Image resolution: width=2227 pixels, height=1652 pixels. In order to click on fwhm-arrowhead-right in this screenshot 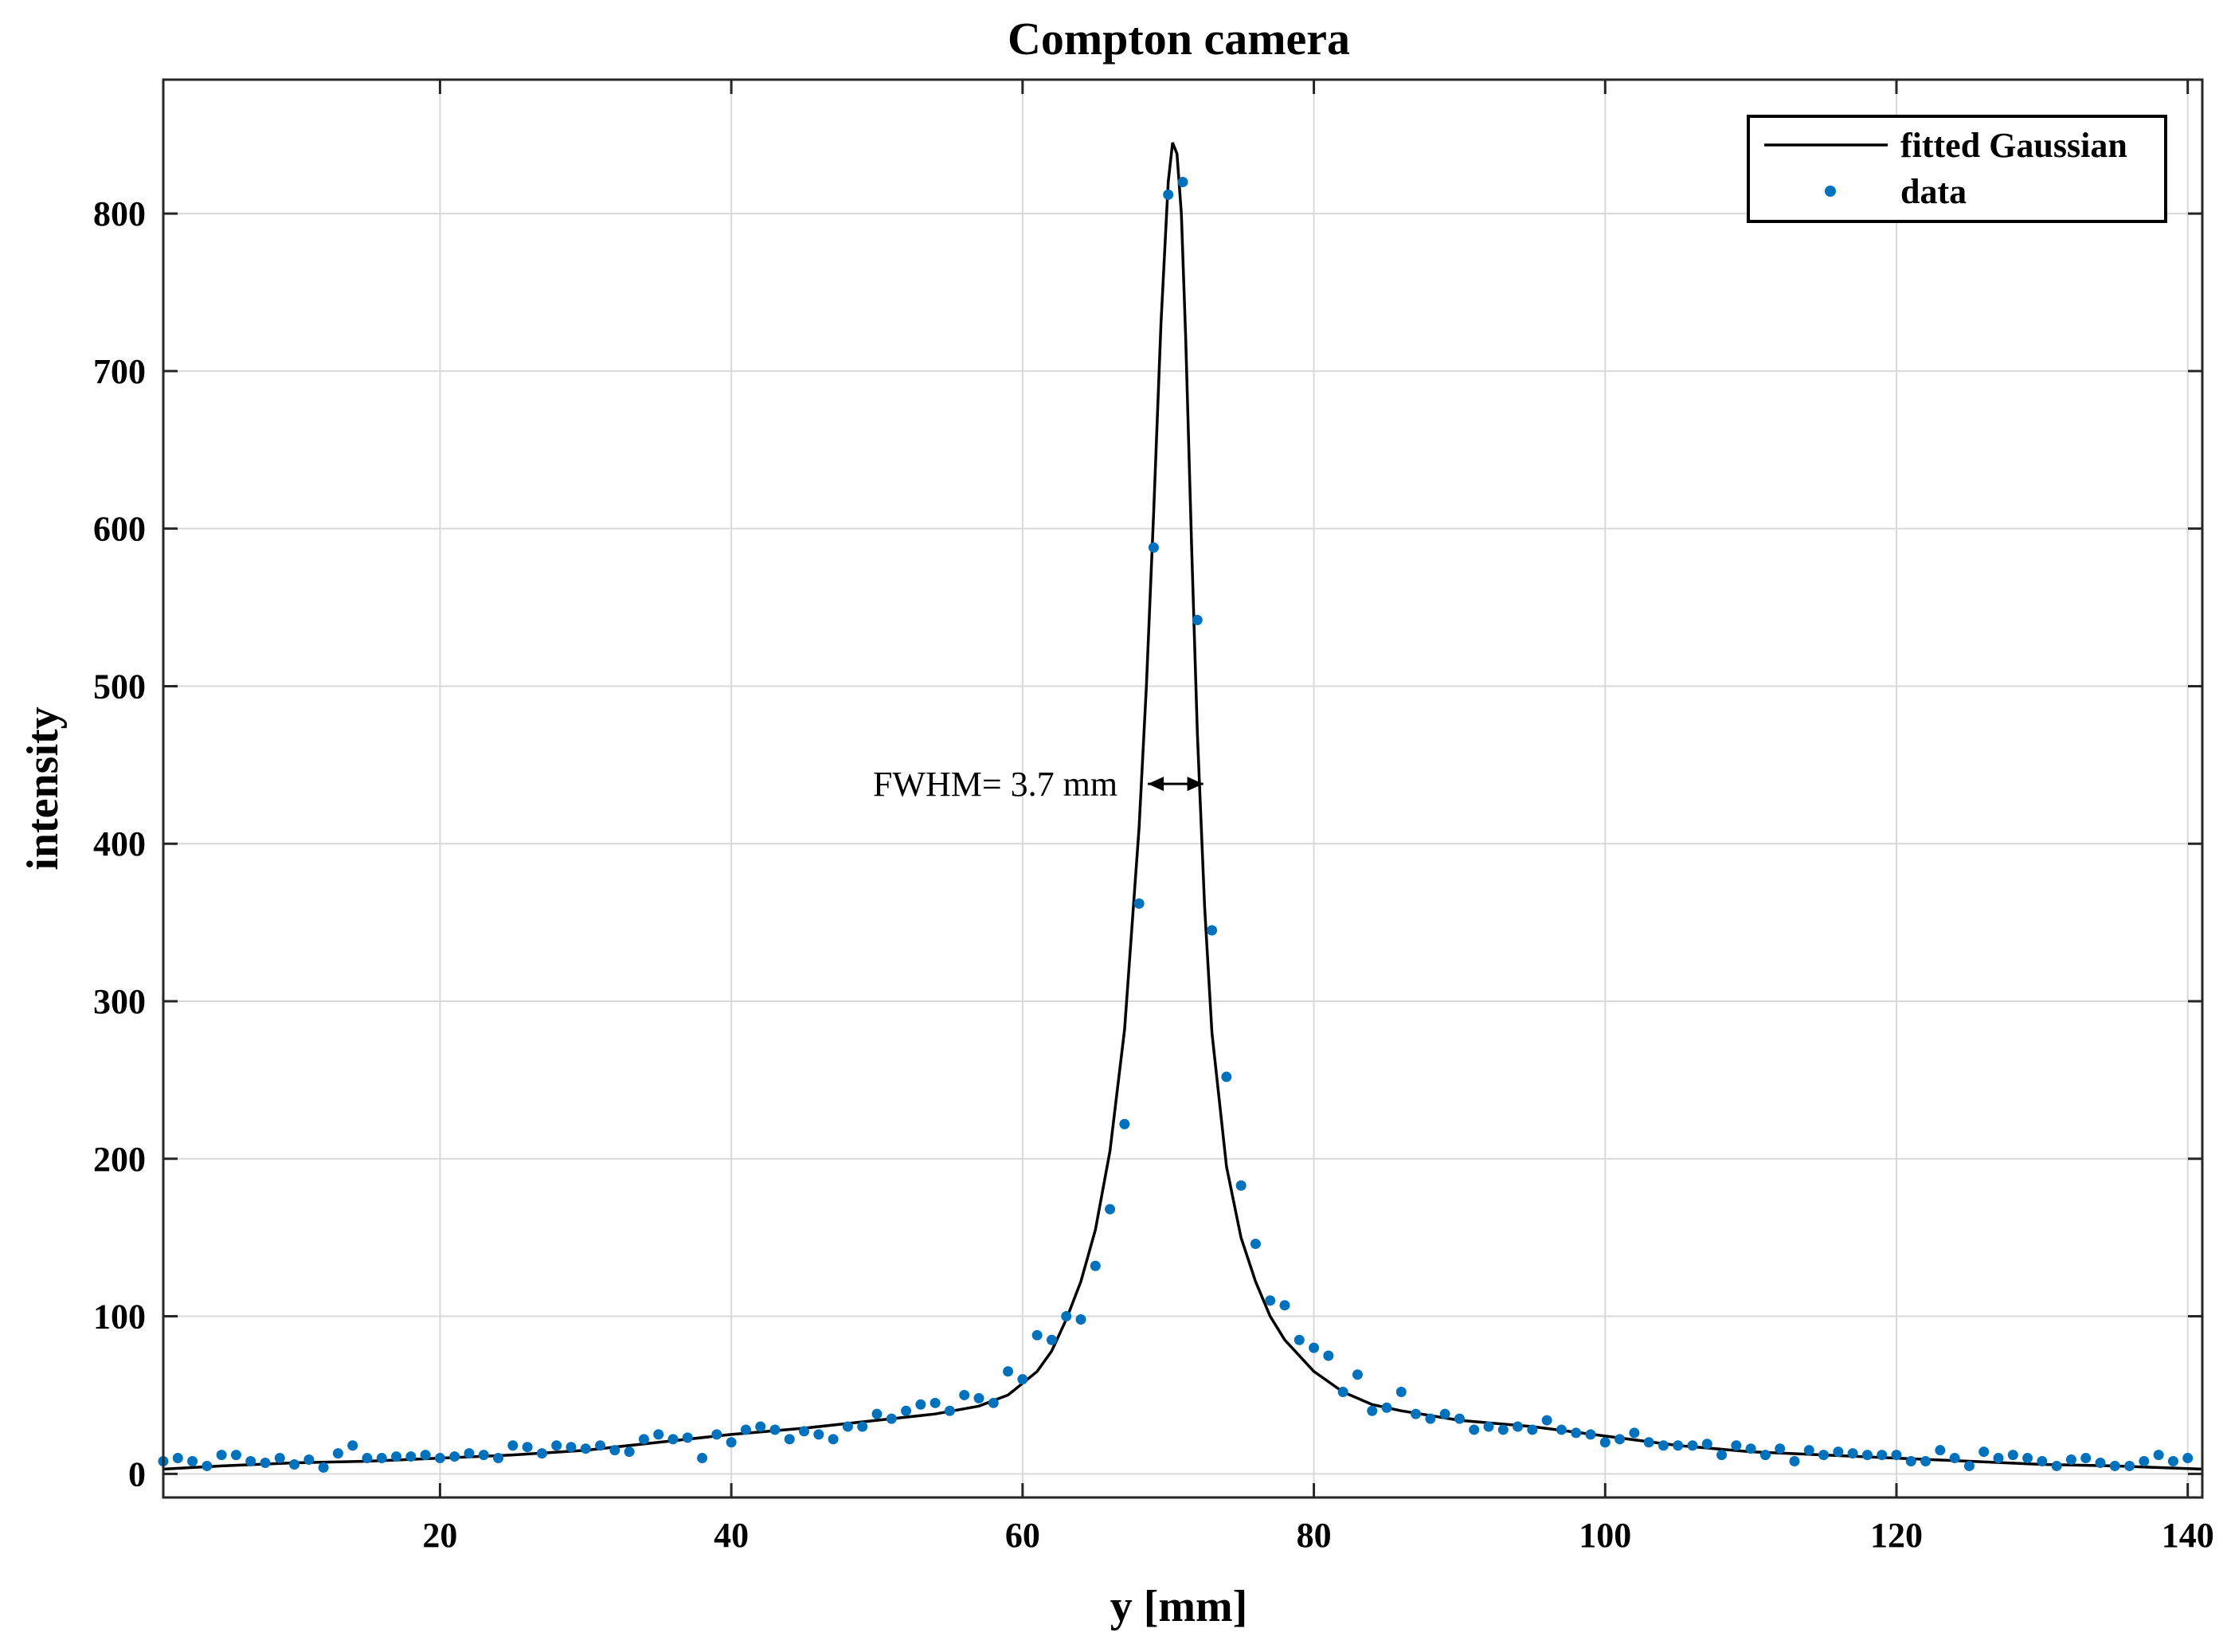, I will do `click(1195, 784)`.